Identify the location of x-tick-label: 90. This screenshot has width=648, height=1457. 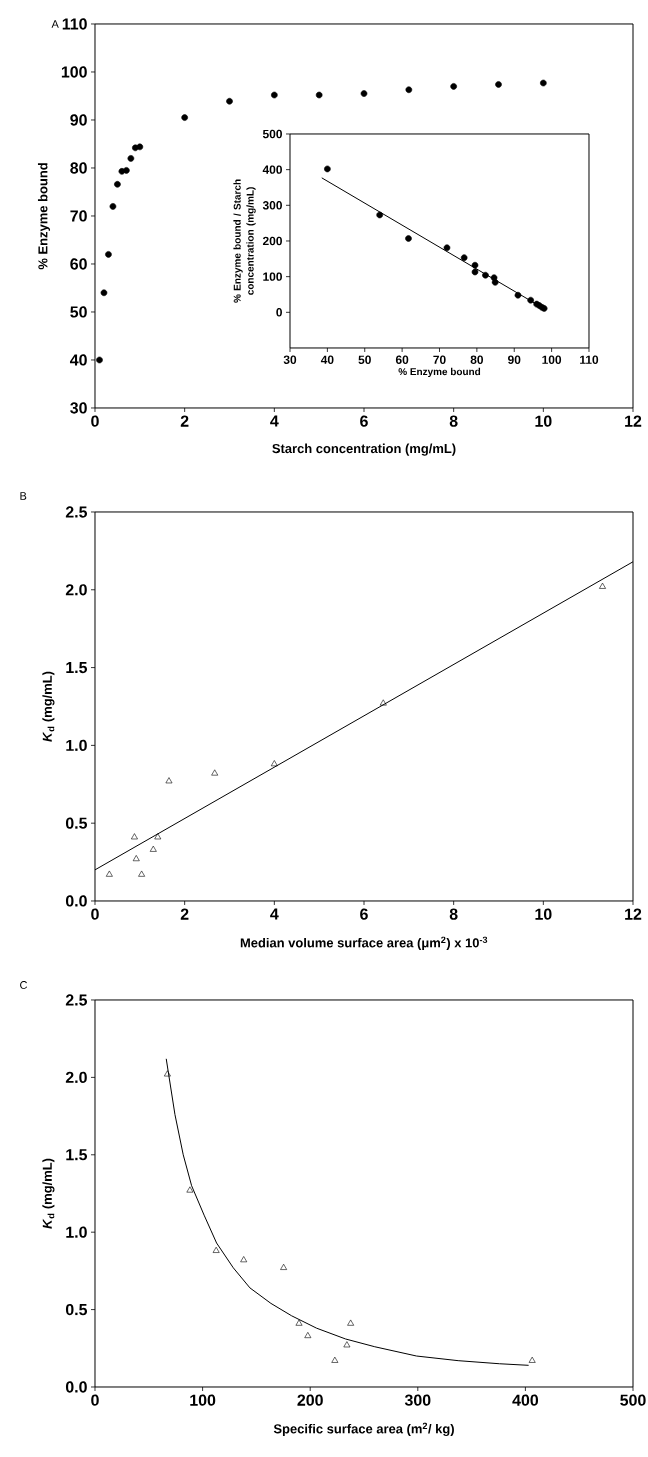
(514, 359).